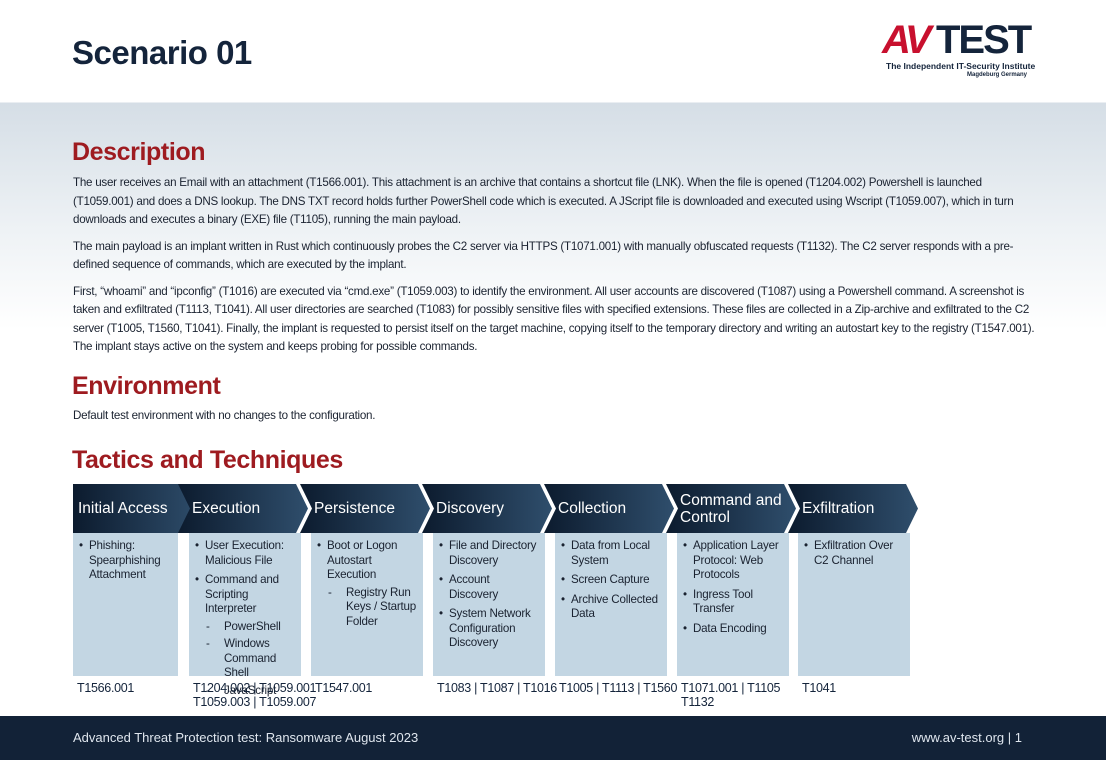 Image resolution: width=1106 pixels, height=772 pixels. What do you see at coordinates (207, 460) in the screenshot?
I see `section-heading: Tactics and Techniques` at bounding box center [207, 460].